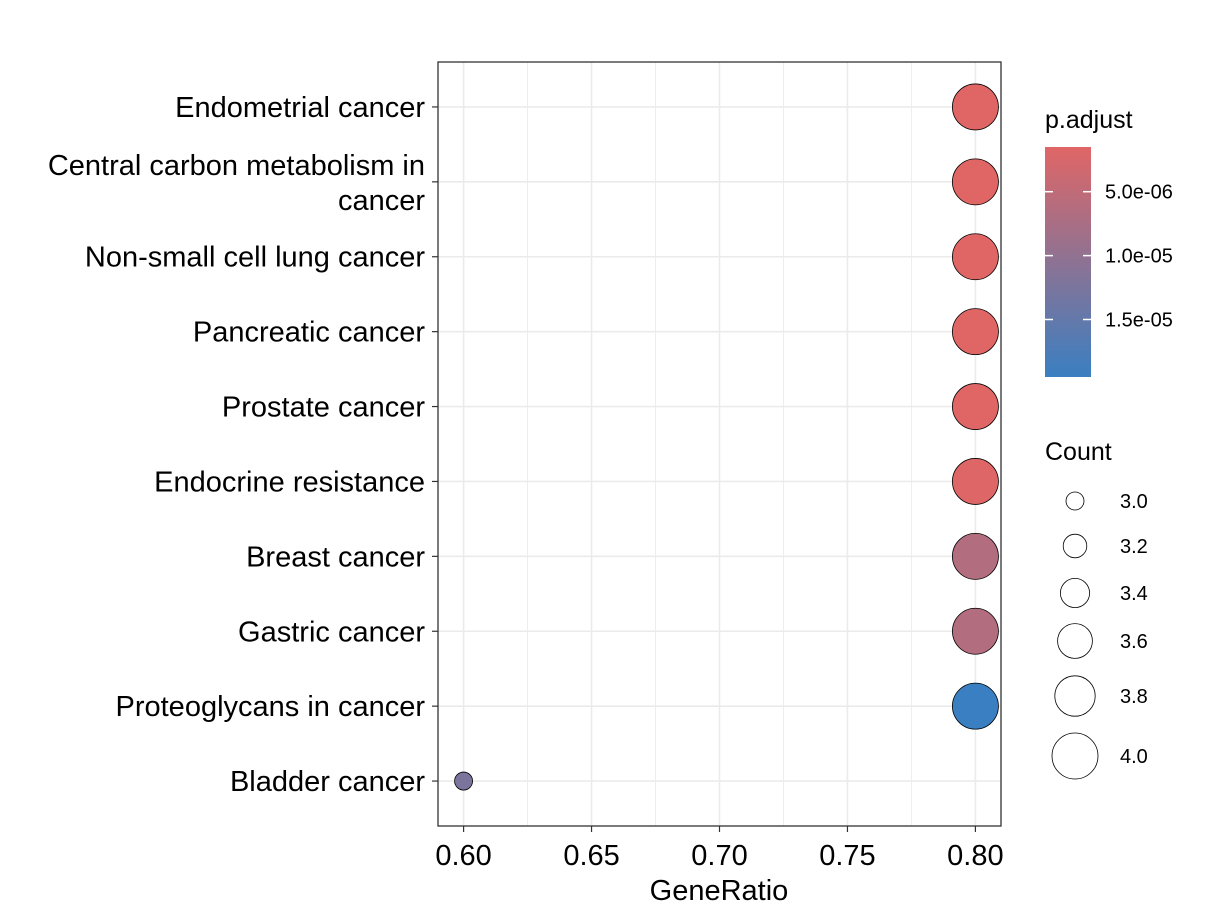 The height and width of the screenshot is (922, 1214). What do you see at coordinates (1139, 257) in the screenshot?
I see `color-legend-label: 1.0e-05` at bounding box center [1139, 257].